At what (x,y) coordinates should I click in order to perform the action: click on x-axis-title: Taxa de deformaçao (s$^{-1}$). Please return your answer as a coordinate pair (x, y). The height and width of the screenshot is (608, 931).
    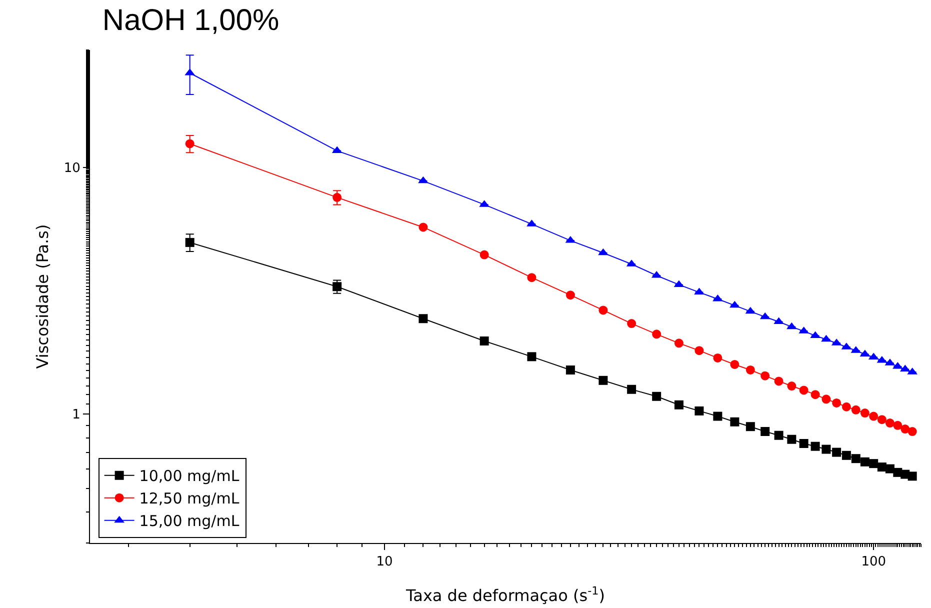
    Looking at the image, I should click on (505, 594).